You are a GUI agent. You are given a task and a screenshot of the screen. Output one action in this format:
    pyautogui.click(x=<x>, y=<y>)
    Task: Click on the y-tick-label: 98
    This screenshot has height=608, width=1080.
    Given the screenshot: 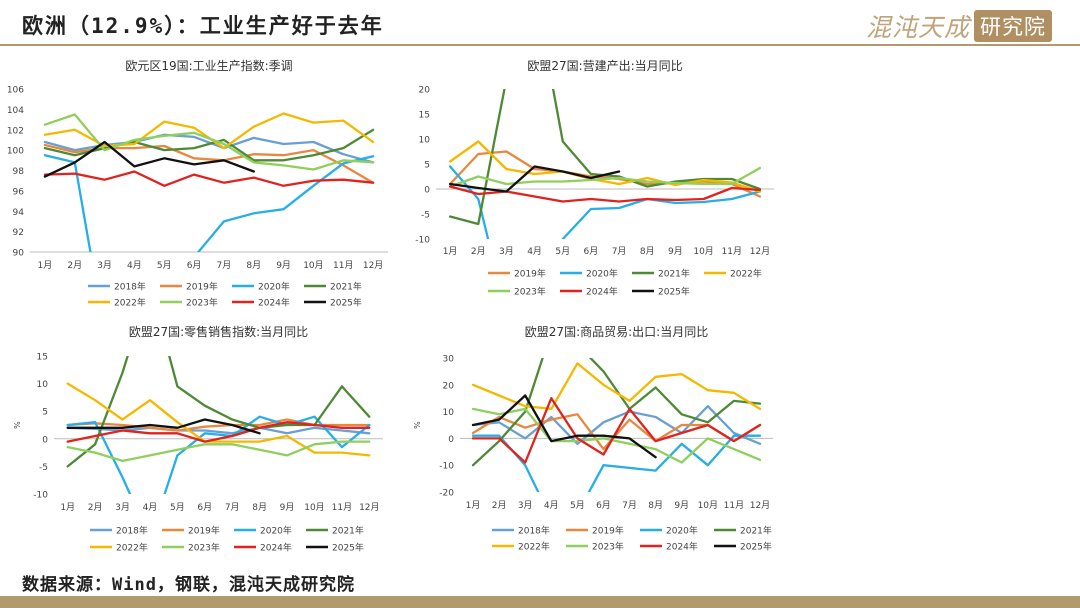 What is the action you would take?
    pyautogui.click(x=19, y=172)
    